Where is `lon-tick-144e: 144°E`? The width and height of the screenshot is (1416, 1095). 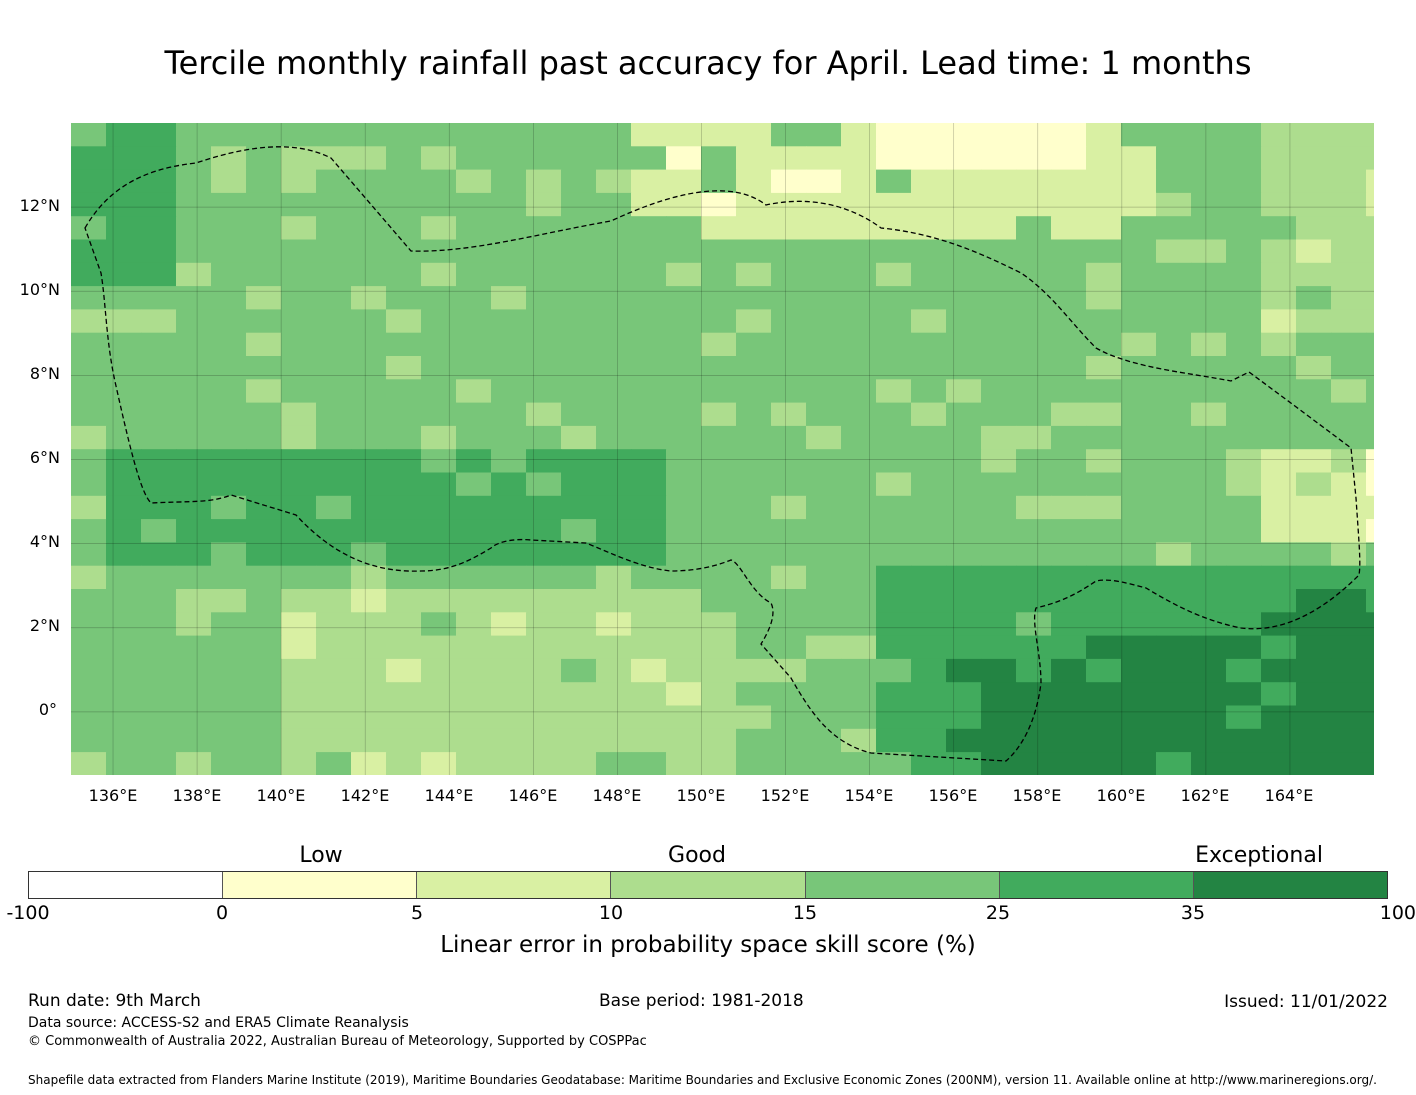
lon-tick-144e: 144°E is located at coordinates (449, 795).